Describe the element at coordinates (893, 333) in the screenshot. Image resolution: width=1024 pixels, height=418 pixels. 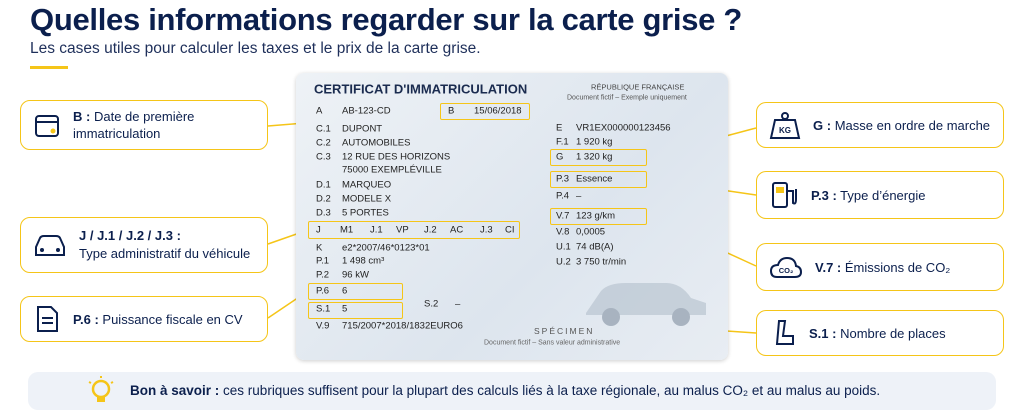
I see `callout-label: Nombre de places` at that location.